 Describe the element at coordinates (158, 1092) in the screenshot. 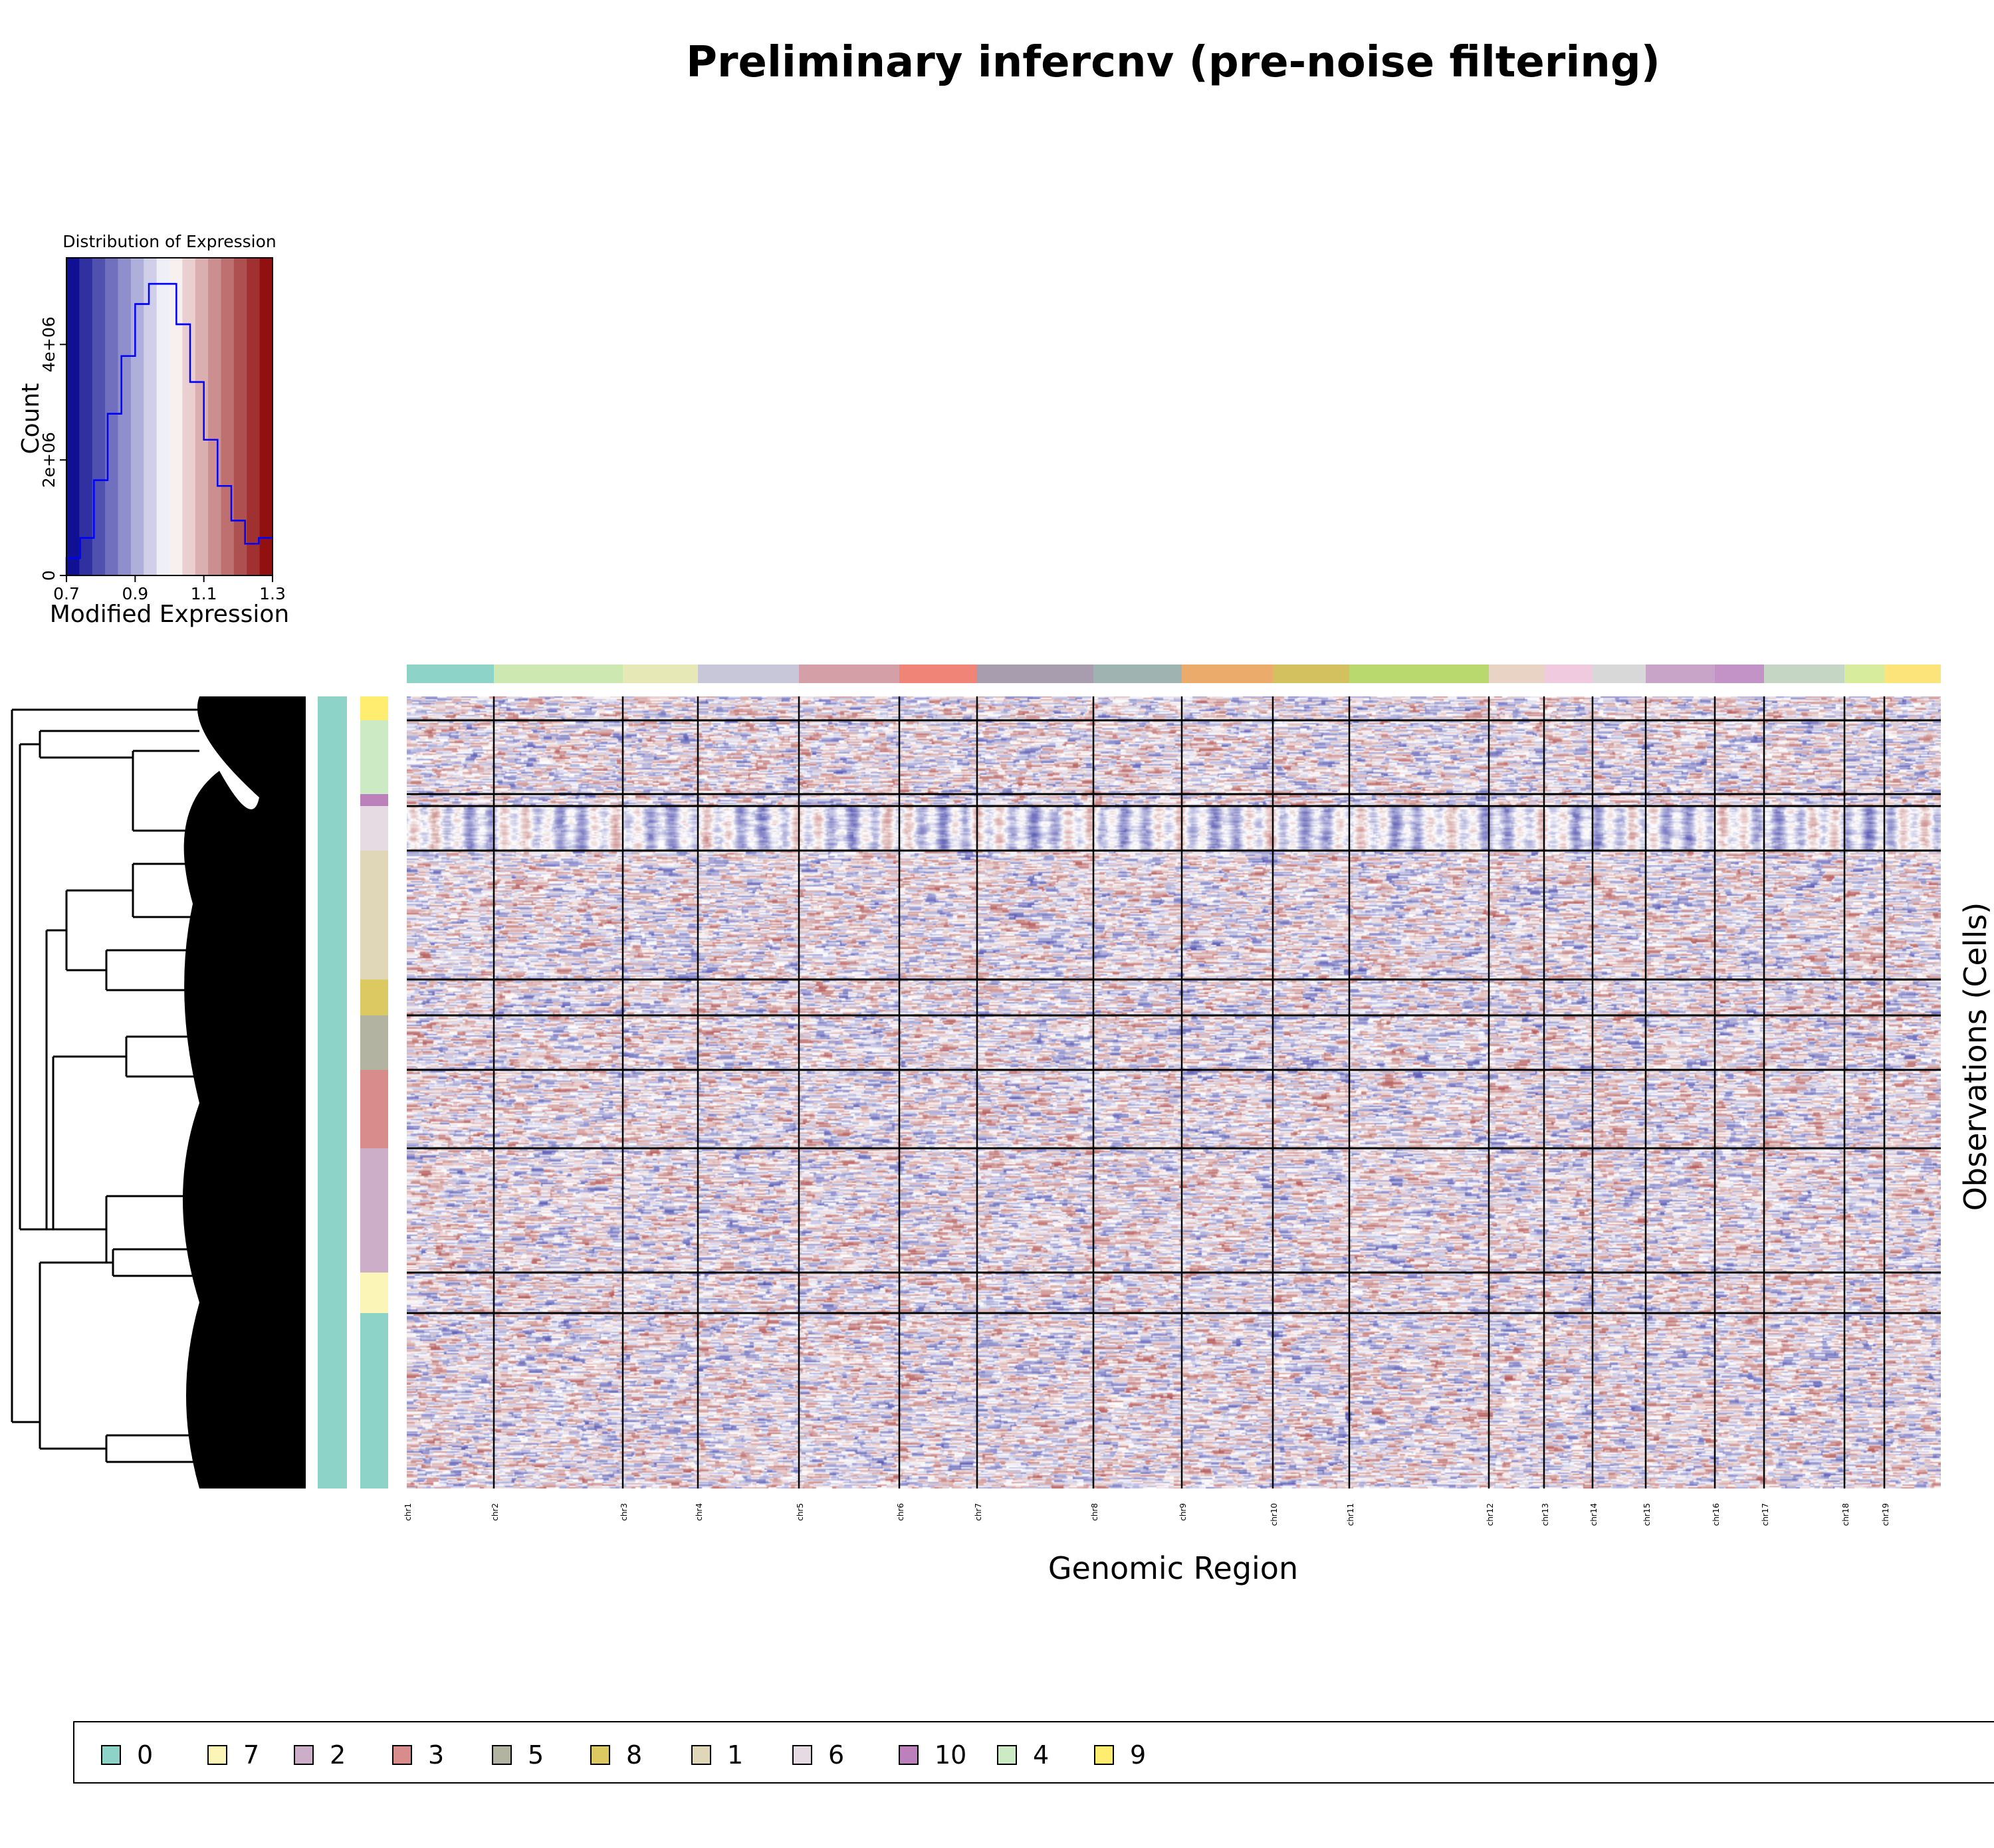

I see `cell-dendrogram` at that location.